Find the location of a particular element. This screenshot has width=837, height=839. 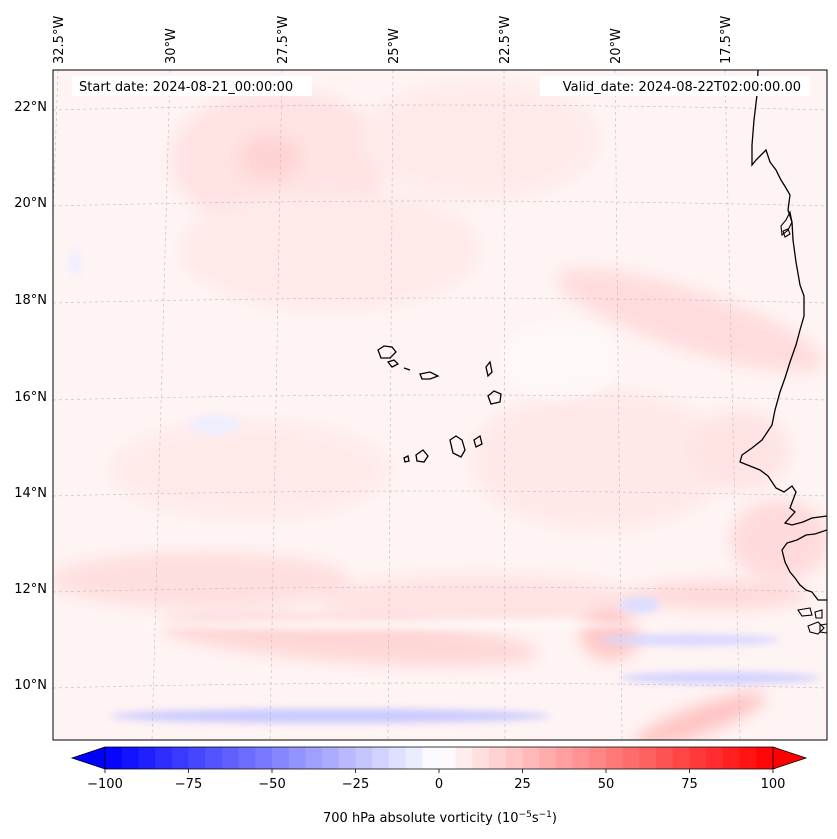

latitude-labels: 22°N 20°N 18°N 16°N 14°N 12°N 10°N is located at coordinates (30, 396).